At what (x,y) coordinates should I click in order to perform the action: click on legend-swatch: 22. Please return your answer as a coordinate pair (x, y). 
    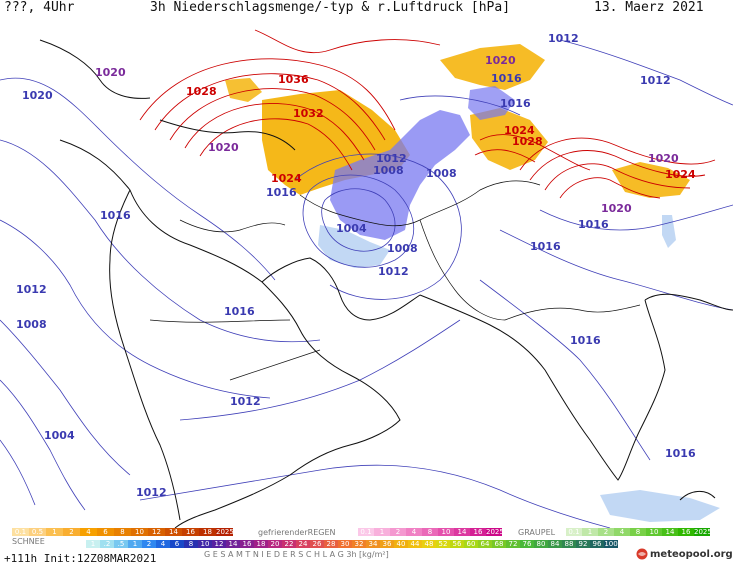
    Looking at the image, I should click on (289, 544).